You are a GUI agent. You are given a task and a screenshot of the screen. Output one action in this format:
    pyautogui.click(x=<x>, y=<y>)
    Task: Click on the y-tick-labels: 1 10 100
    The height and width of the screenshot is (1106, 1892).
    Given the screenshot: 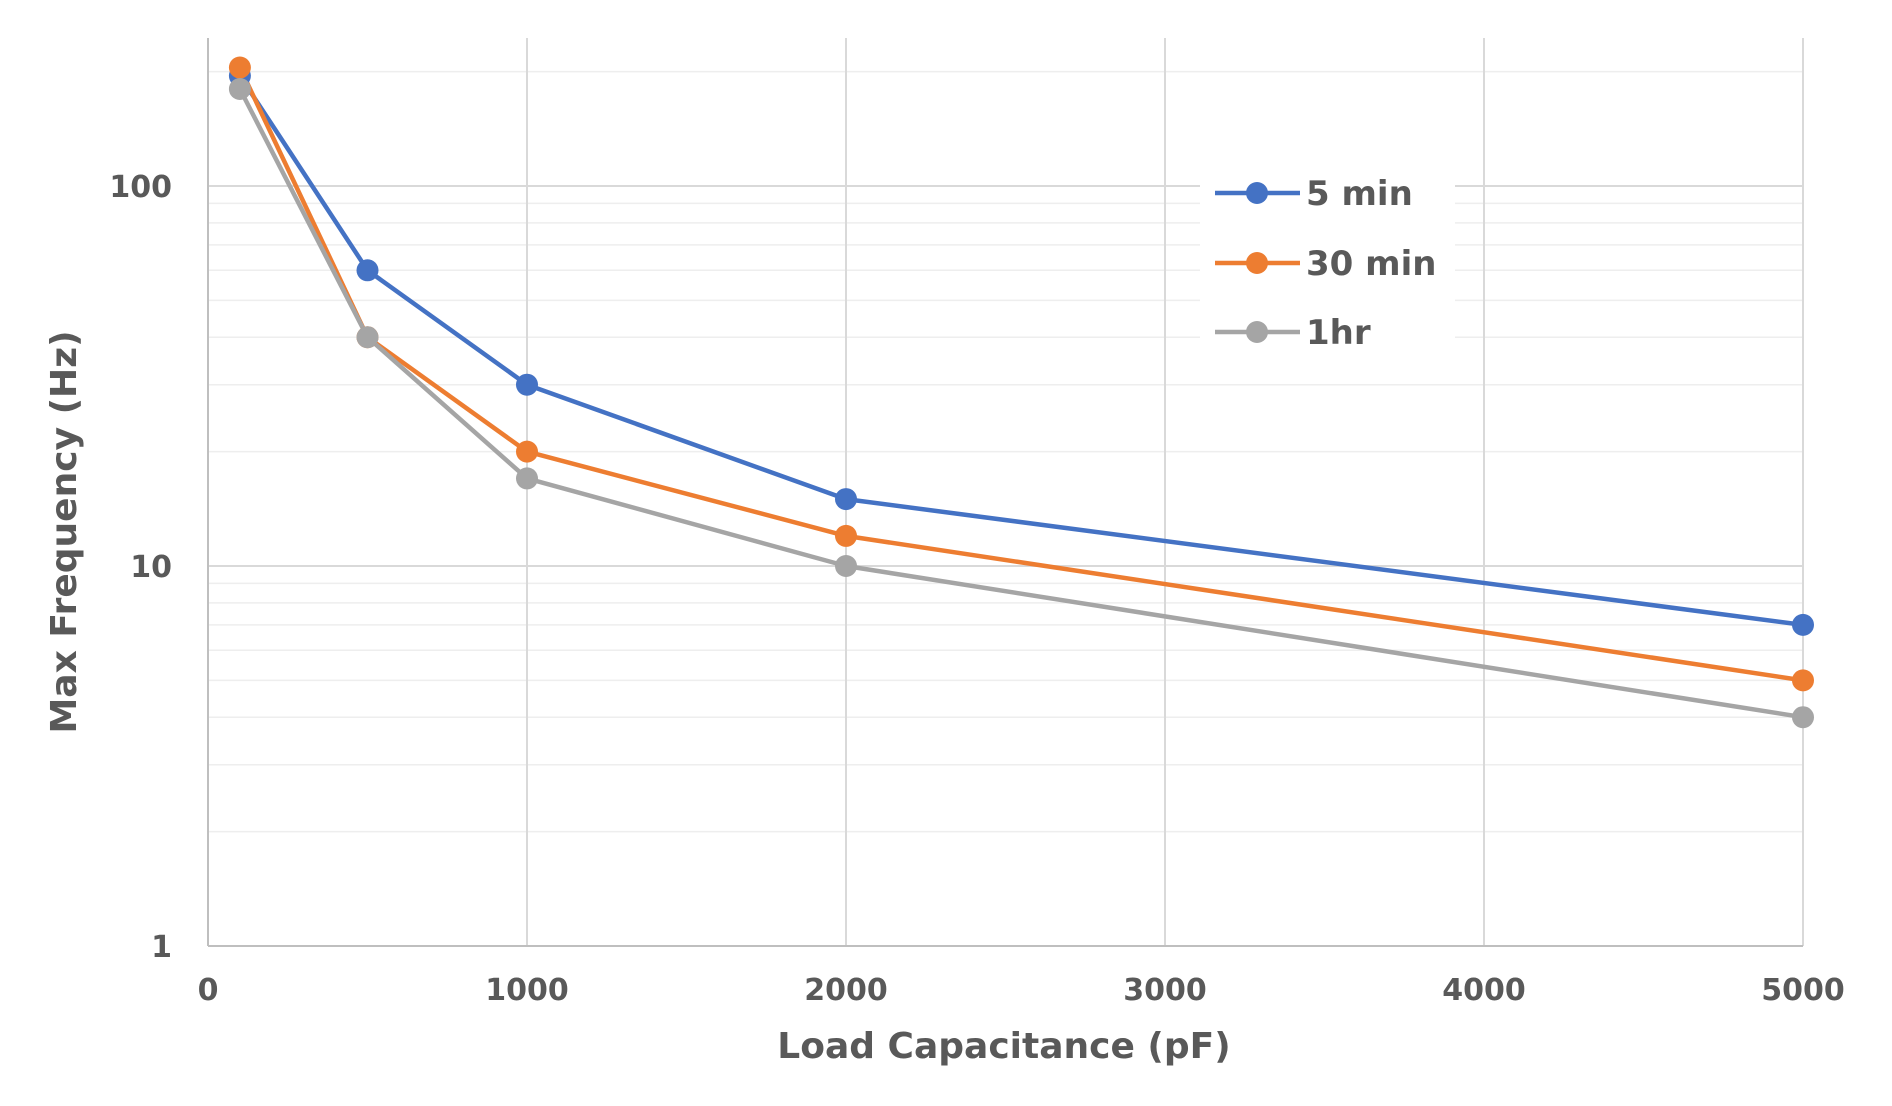 What is the action you would take?
    pyautogui.click(x=140, y=567)
    